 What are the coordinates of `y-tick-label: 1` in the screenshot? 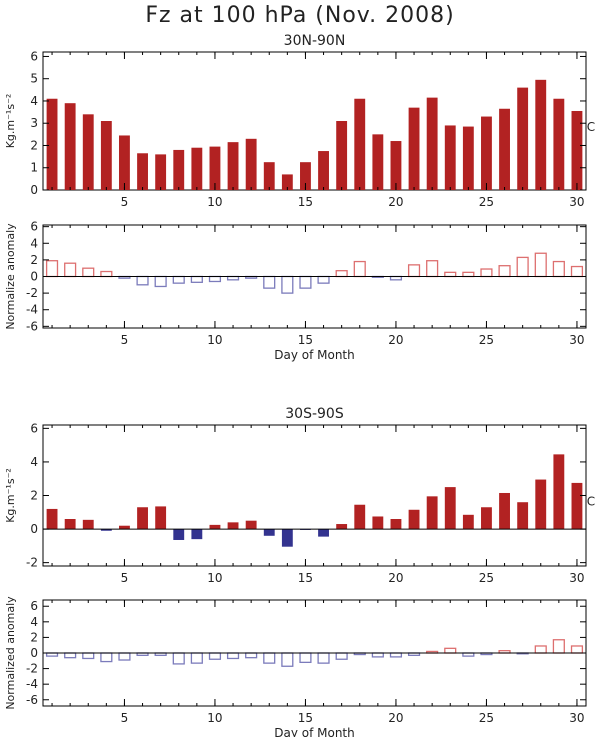 It's located at (34, 168).